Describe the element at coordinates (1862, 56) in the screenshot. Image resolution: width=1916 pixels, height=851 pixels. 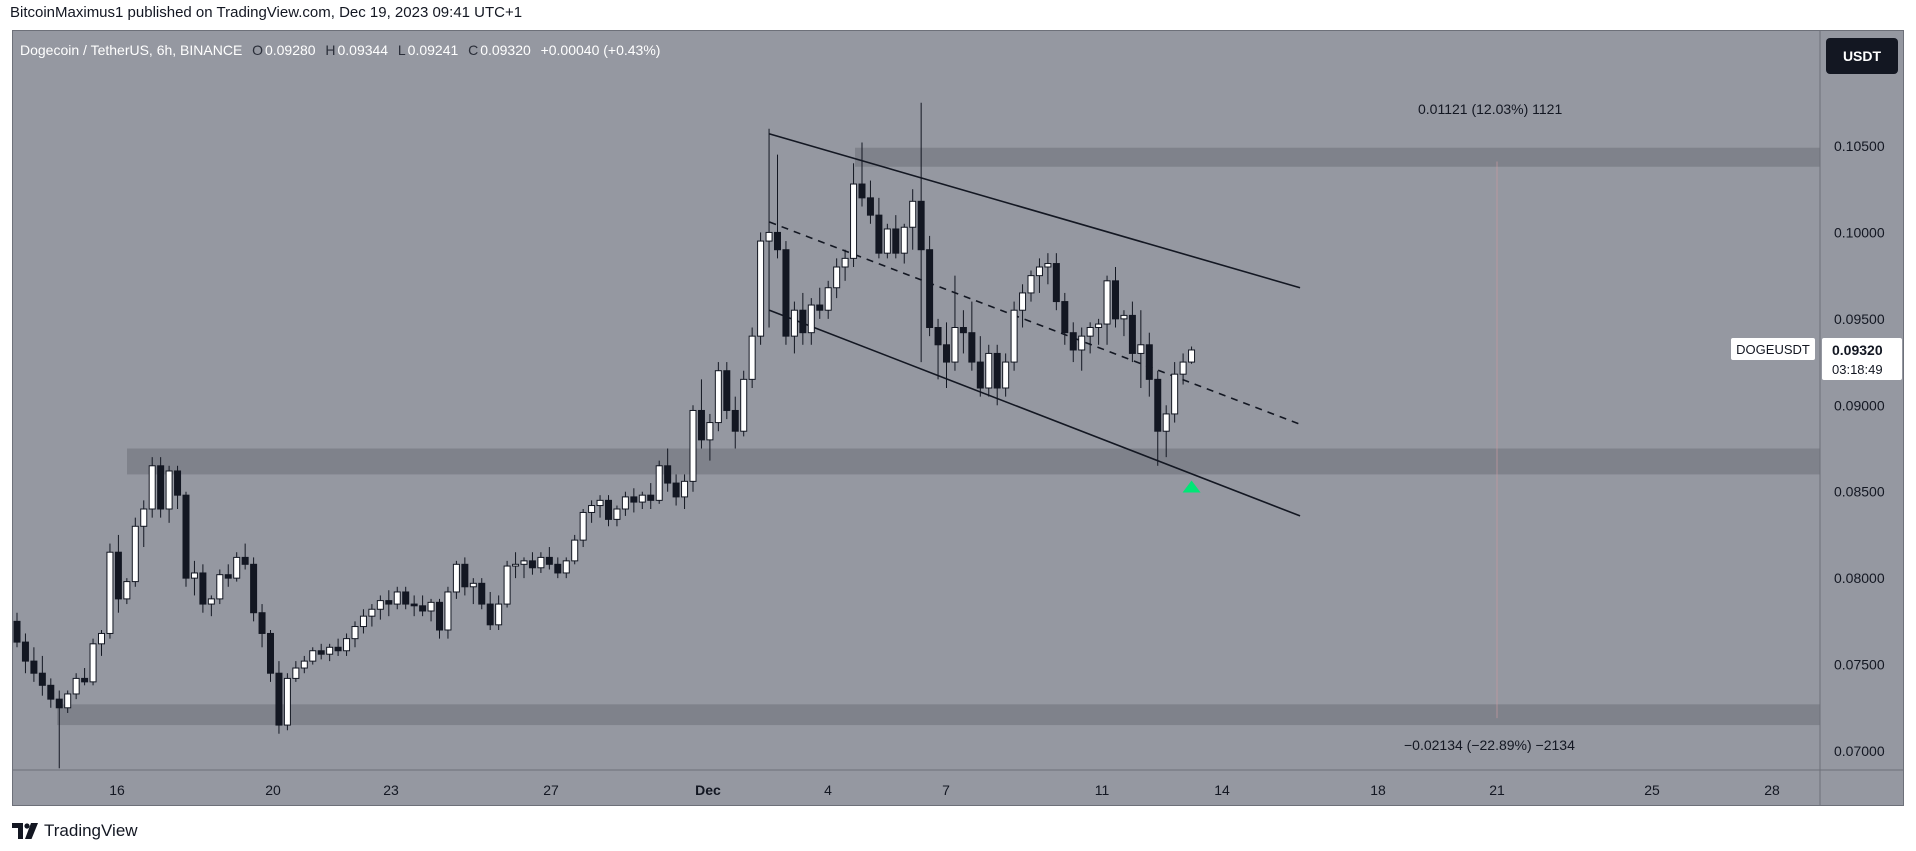
I see `currency-button: USDT` at that location.